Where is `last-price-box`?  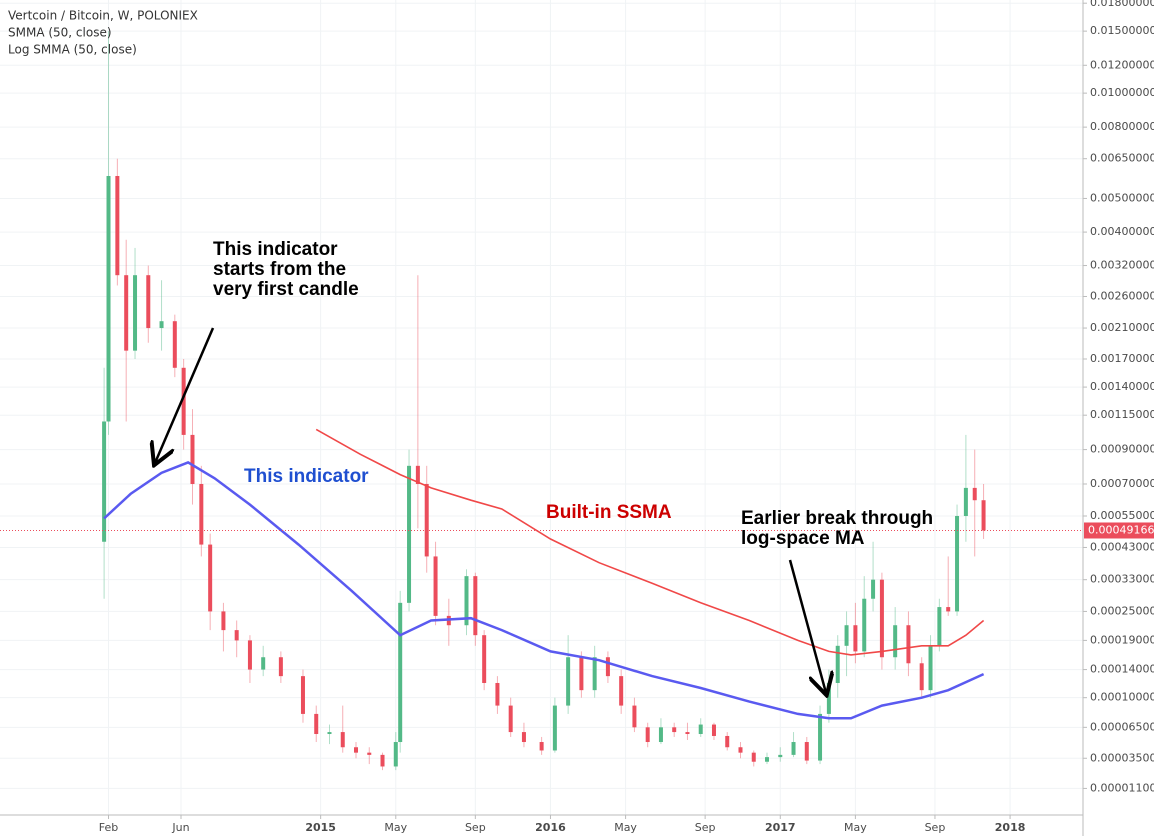
last-price-box is located at coordinates (1119, 530).